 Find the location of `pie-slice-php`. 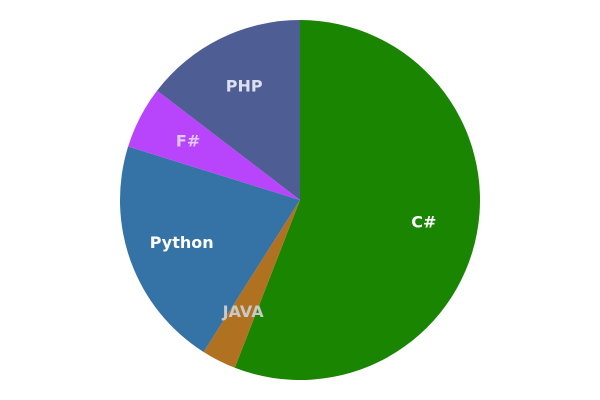

pie-slice-php is located at coordinates (228, 110).